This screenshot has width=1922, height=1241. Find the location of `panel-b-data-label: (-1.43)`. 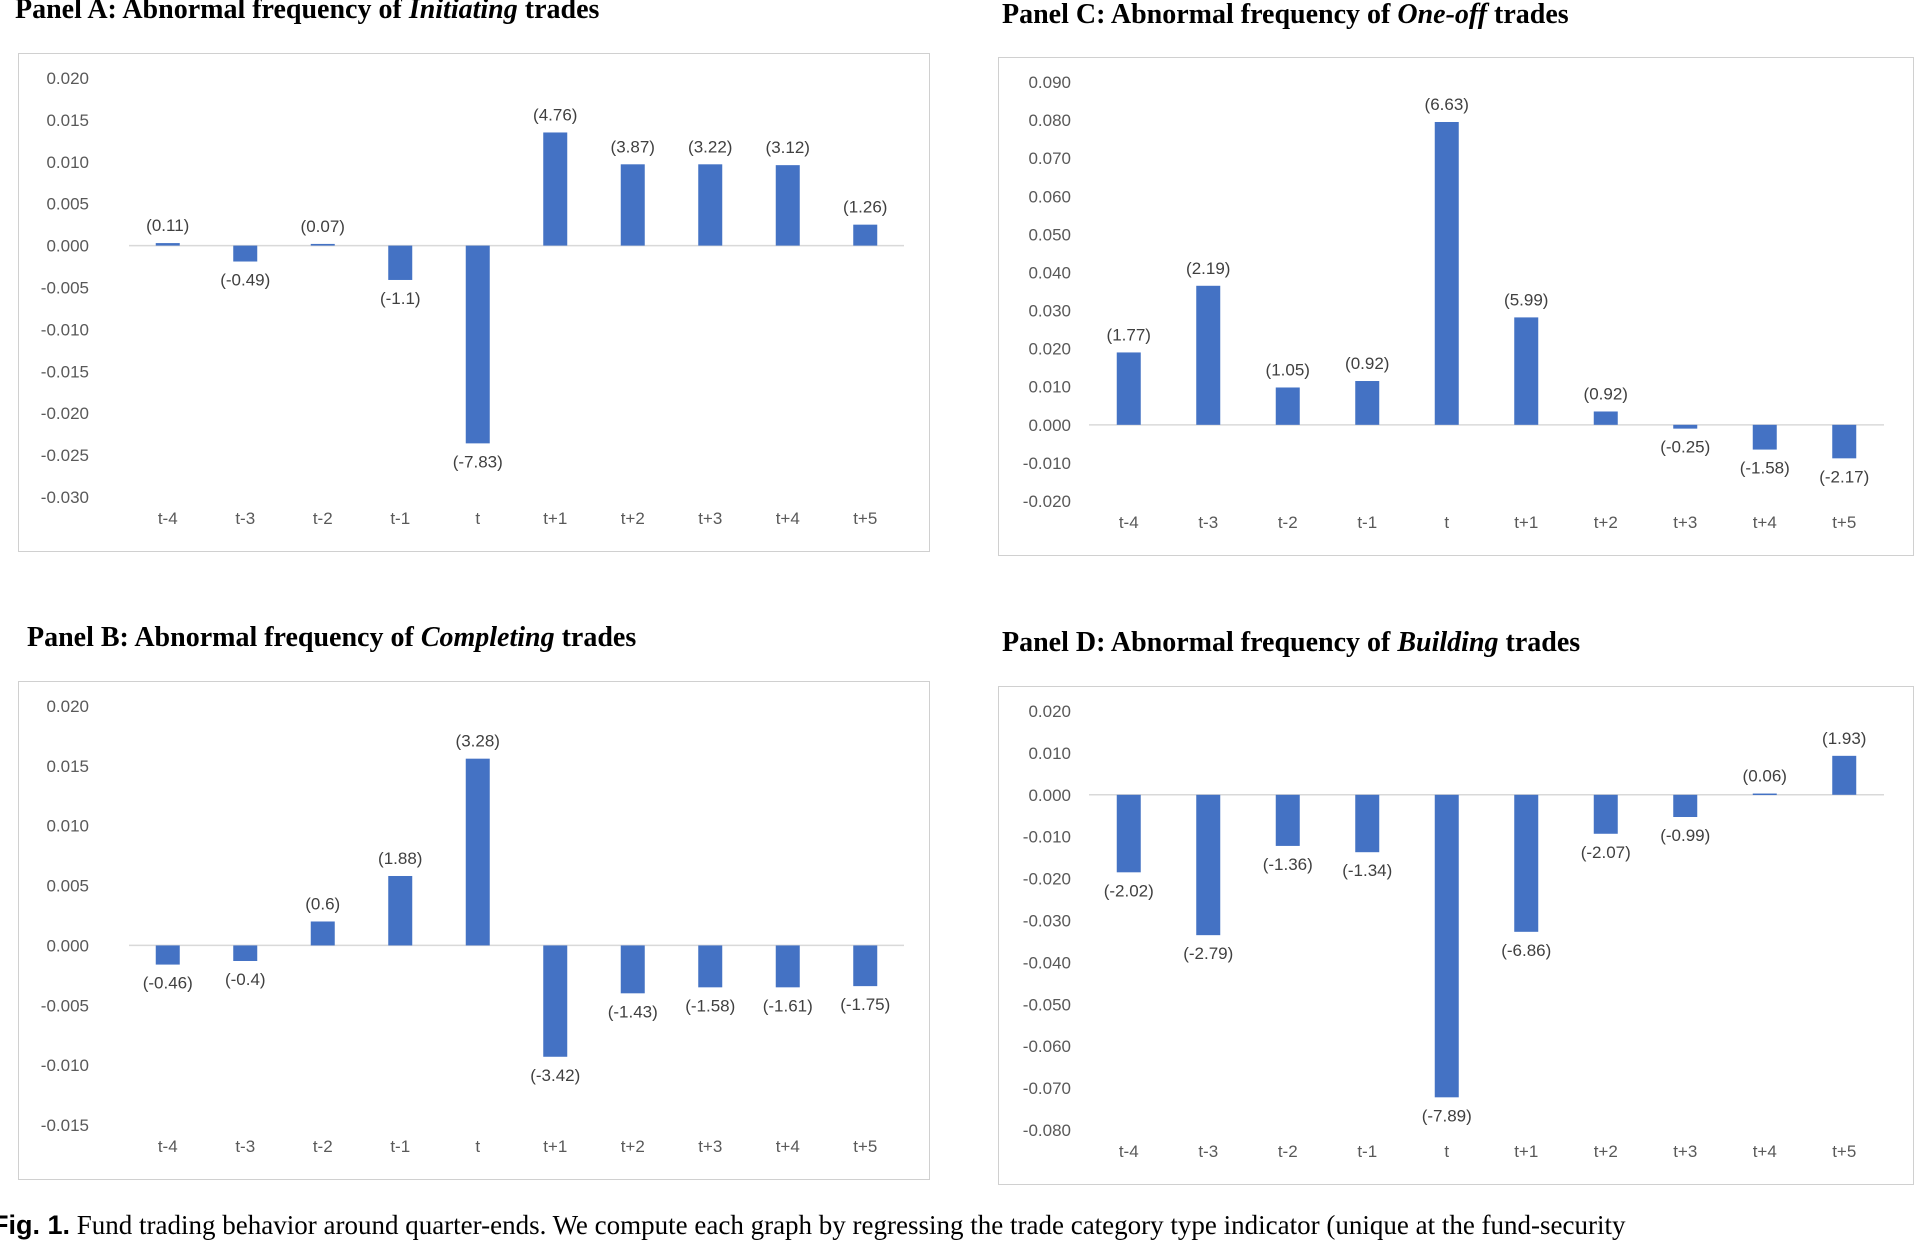

panel-b-data-label: (-1.43) is located at coordinates (633, 1011).